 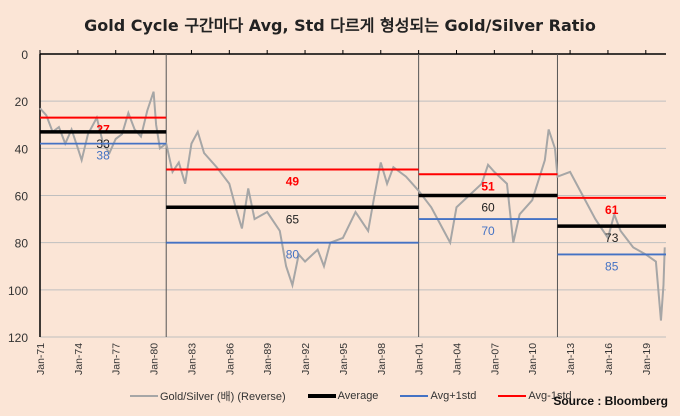 I want to click on x-tick-label: Jan-92, so click(x=306, y=359).